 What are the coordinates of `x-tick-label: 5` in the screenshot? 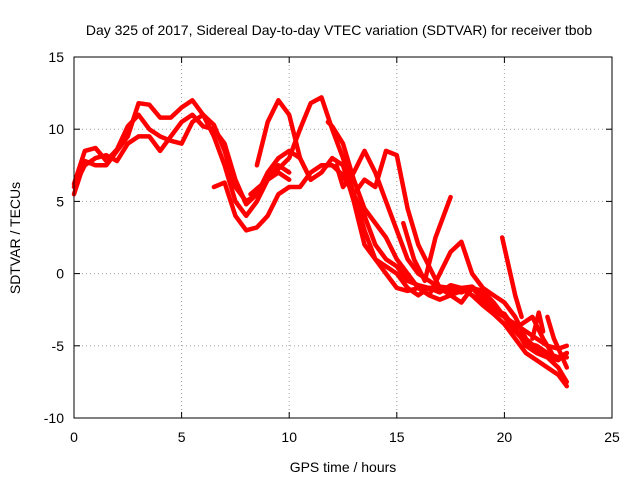 It's located at (182, 437).